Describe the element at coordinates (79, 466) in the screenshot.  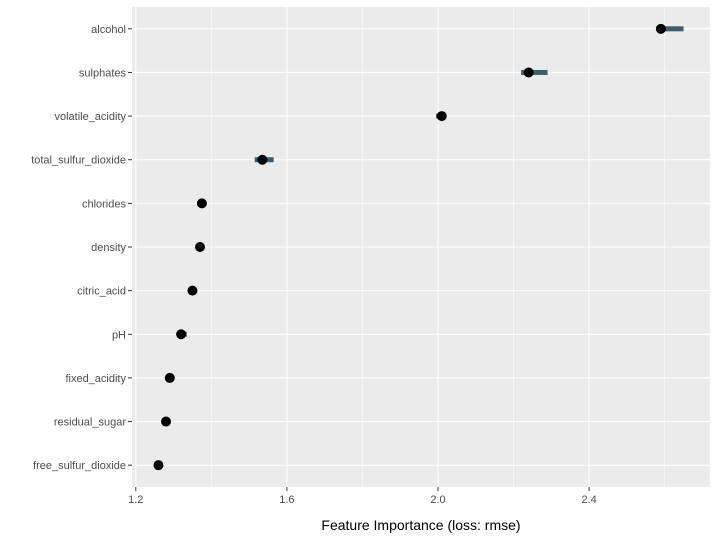
I see `y-tick-label: free_sulfur_dioxide` at that location.